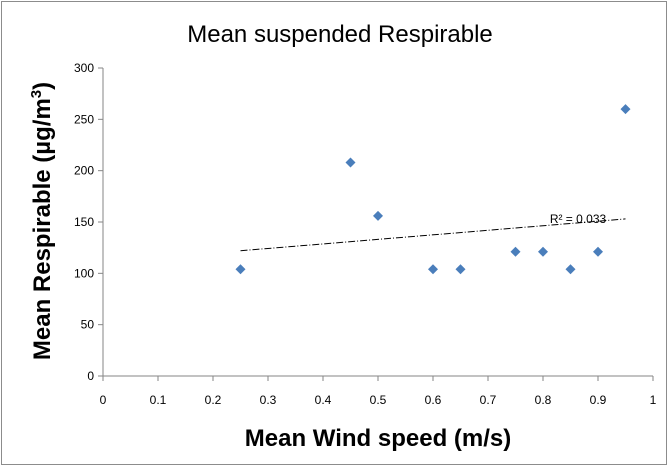 The height and width of the screenshot is (468, 670). I want to click on y-axis-title: Mean Respirable (µg/m3), so click(42, 221).